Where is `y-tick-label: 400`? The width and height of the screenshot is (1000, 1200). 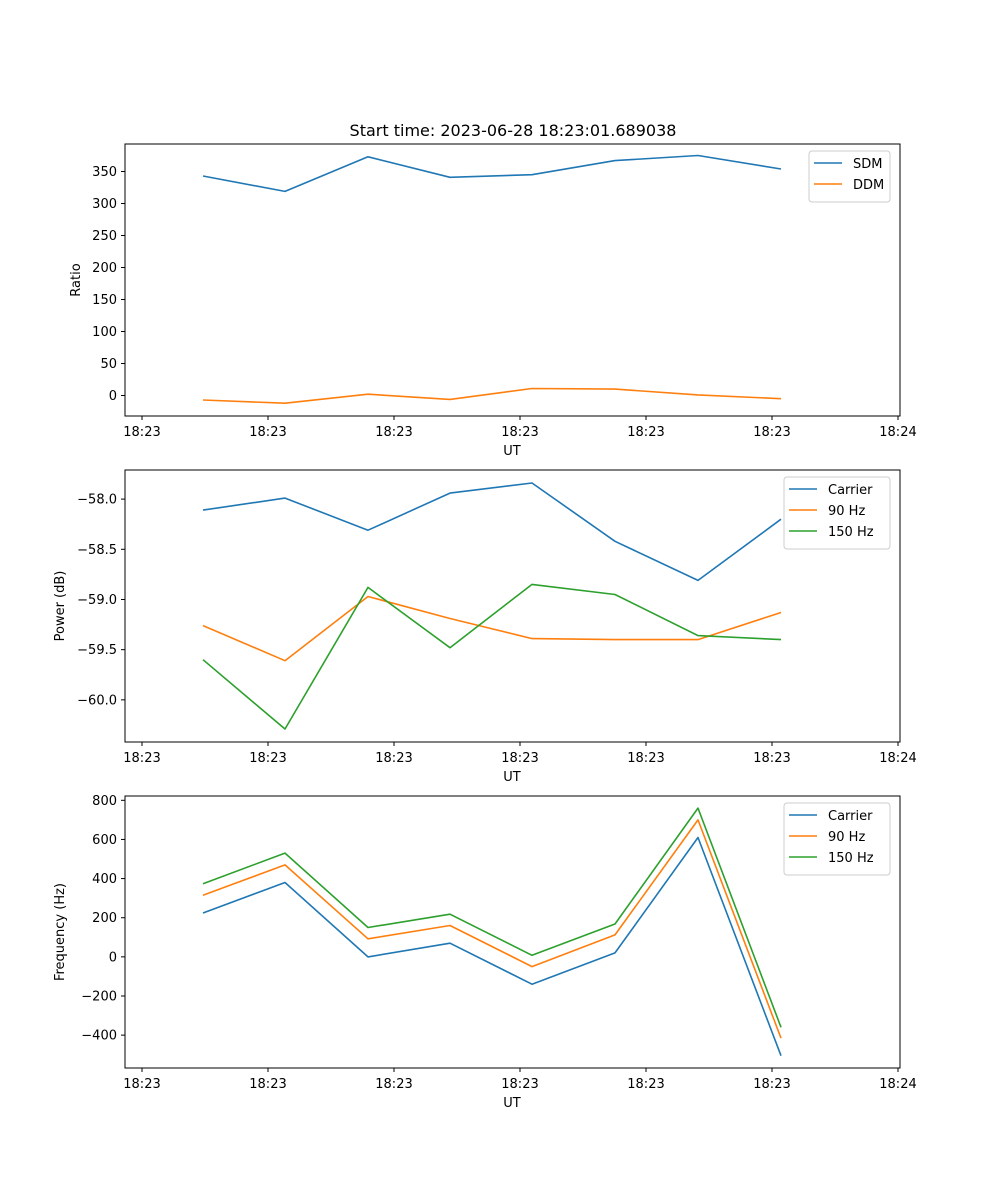 y-tick-label: 400 is located at coordinates (104, 879).